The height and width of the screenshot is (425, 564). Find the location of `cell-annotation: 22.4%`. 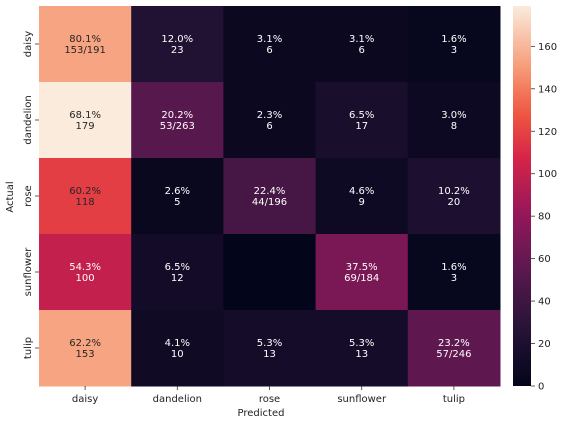

cell-annotation: 22.4% is located at coordinates (270, 191).